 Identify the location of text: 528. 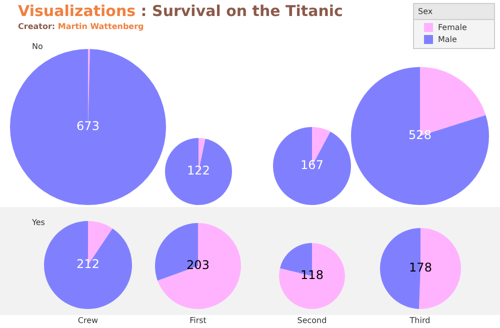
(420, 135).